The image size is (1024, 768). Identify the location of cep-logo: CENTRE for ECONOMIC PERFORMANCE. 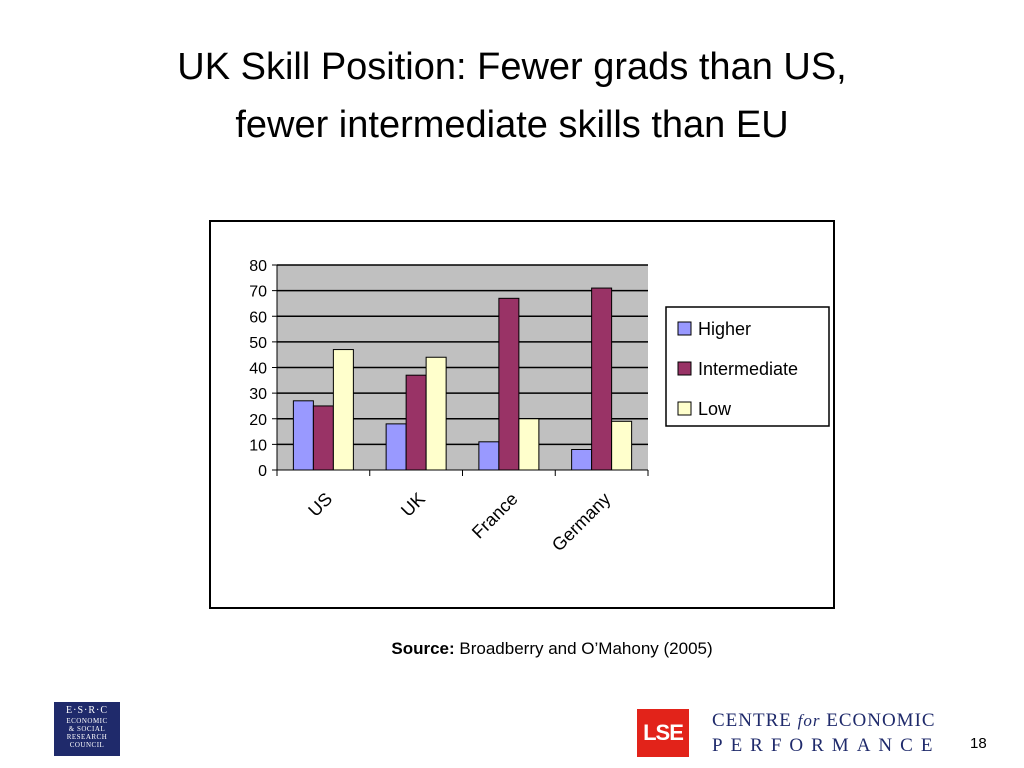
(827, 734).